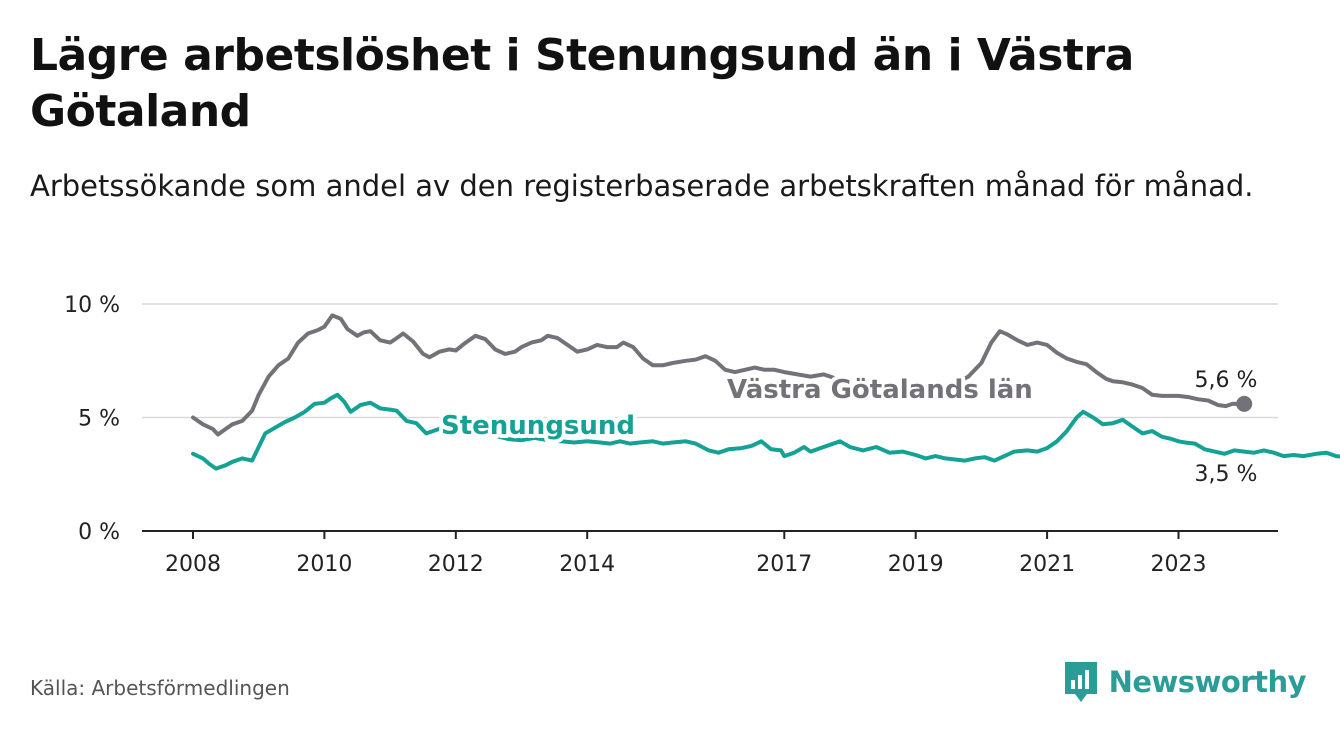 This screenshot has height=734, width=1340. I want to click on source-note: Källa: Arbetsförmedlingen, so click(160, 688).